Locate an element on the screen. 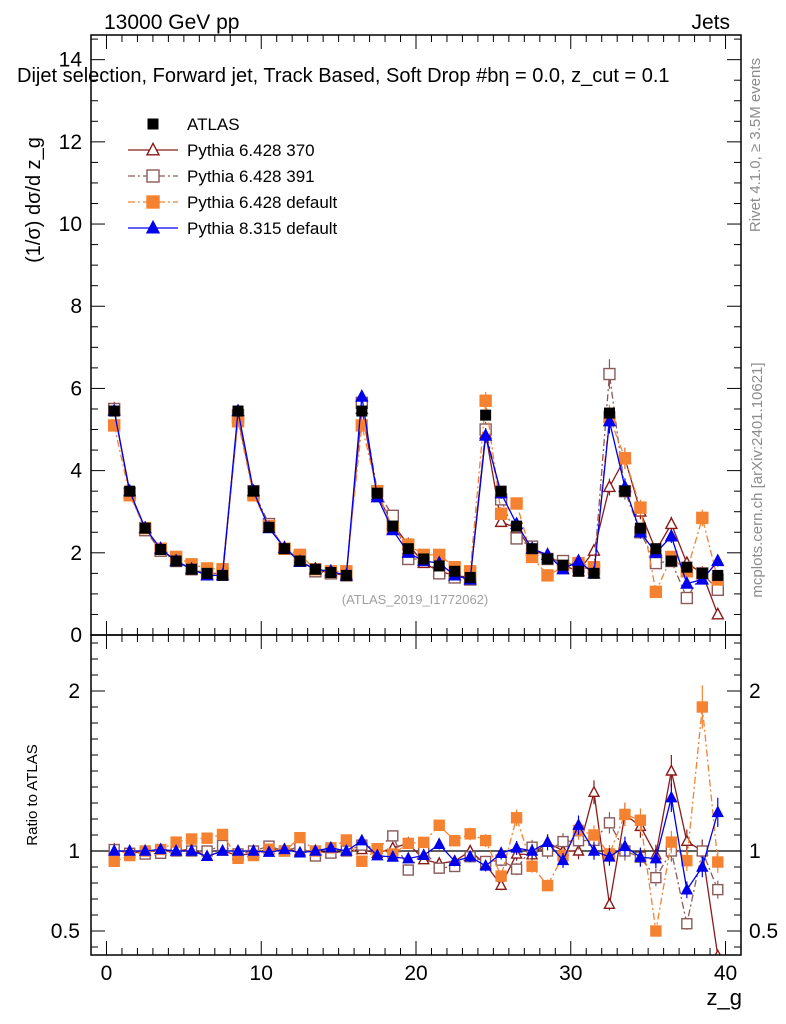 This screenshot has width=786, height=1024. ratio-tick-label-right: 2 is located at coordinates (755, 691).